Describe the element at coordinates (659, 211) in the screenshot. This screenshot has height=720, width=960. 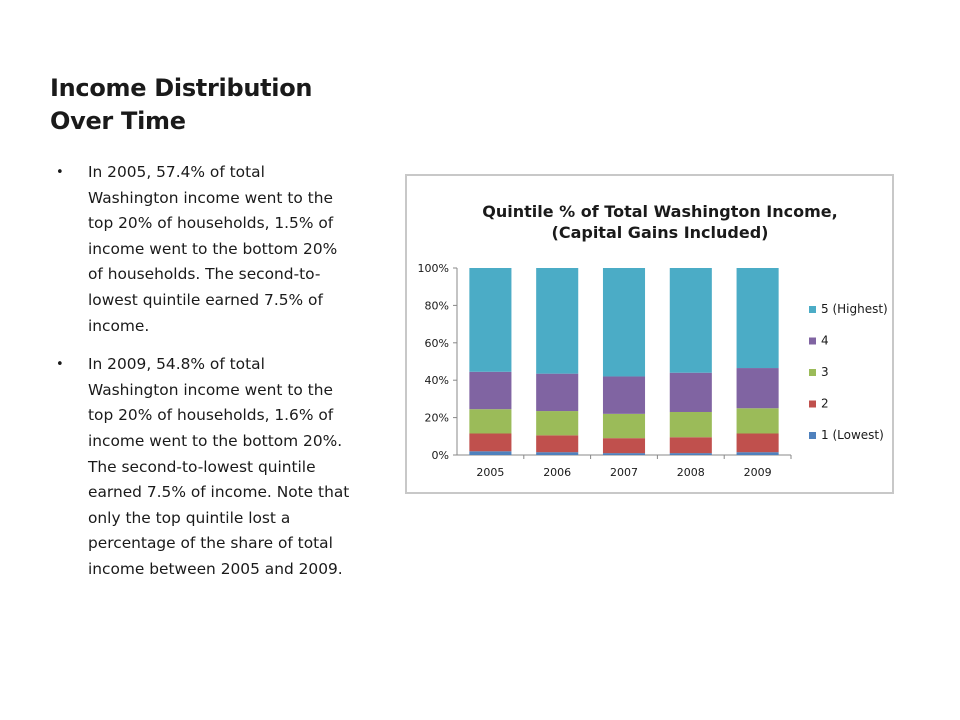
I see `chart-title: Quintile % of Total Washington Income,` at that location.